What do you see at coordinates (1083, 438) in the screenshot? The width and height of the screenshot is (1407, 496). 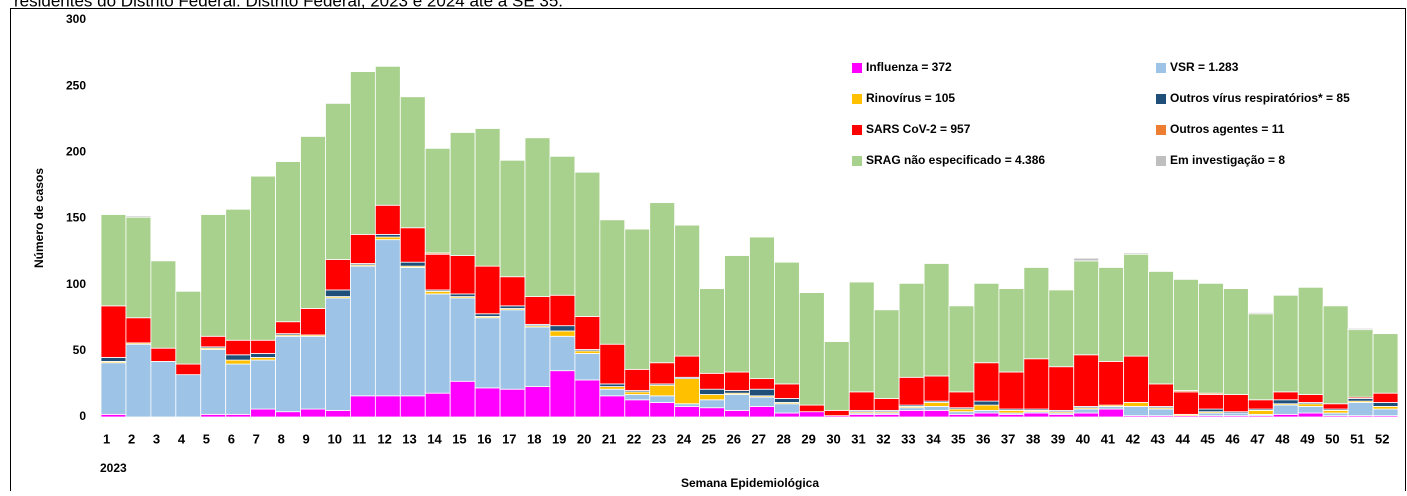 I see `x-tick-label: 40` at bounding box center [1083, 438].